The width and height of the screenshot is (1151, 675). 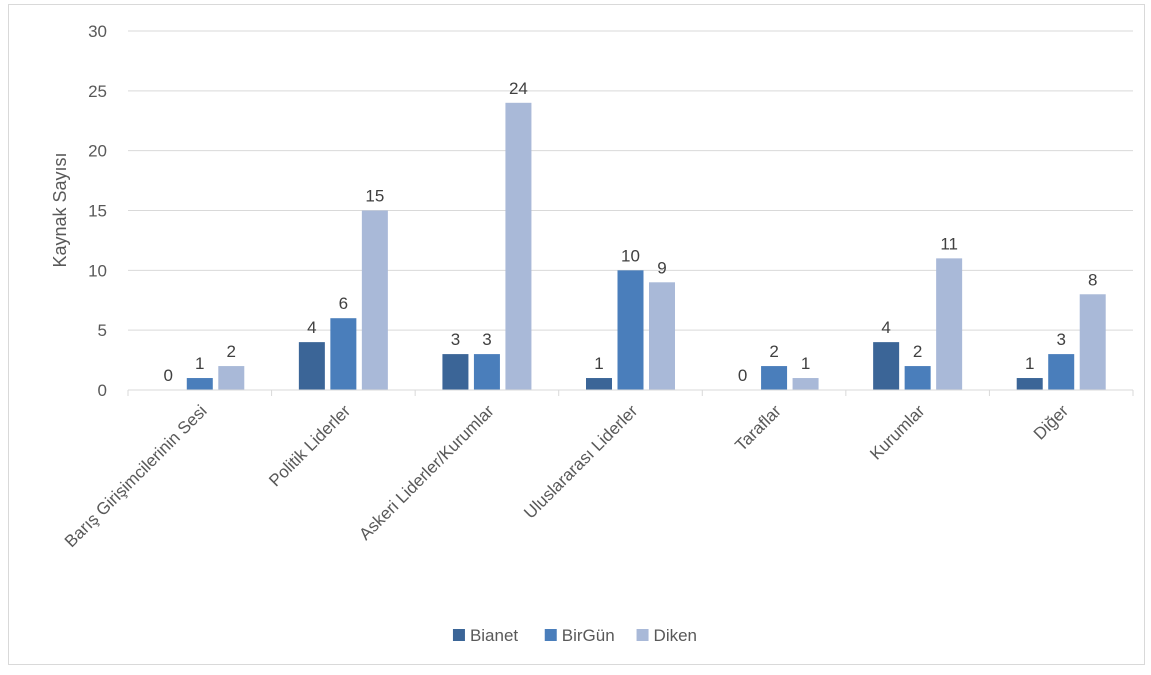 What do you see at coordinates (494, 635) in the screenshot?
I see `legend-label-bianet: Bianet` at bounding box center [494, 635].